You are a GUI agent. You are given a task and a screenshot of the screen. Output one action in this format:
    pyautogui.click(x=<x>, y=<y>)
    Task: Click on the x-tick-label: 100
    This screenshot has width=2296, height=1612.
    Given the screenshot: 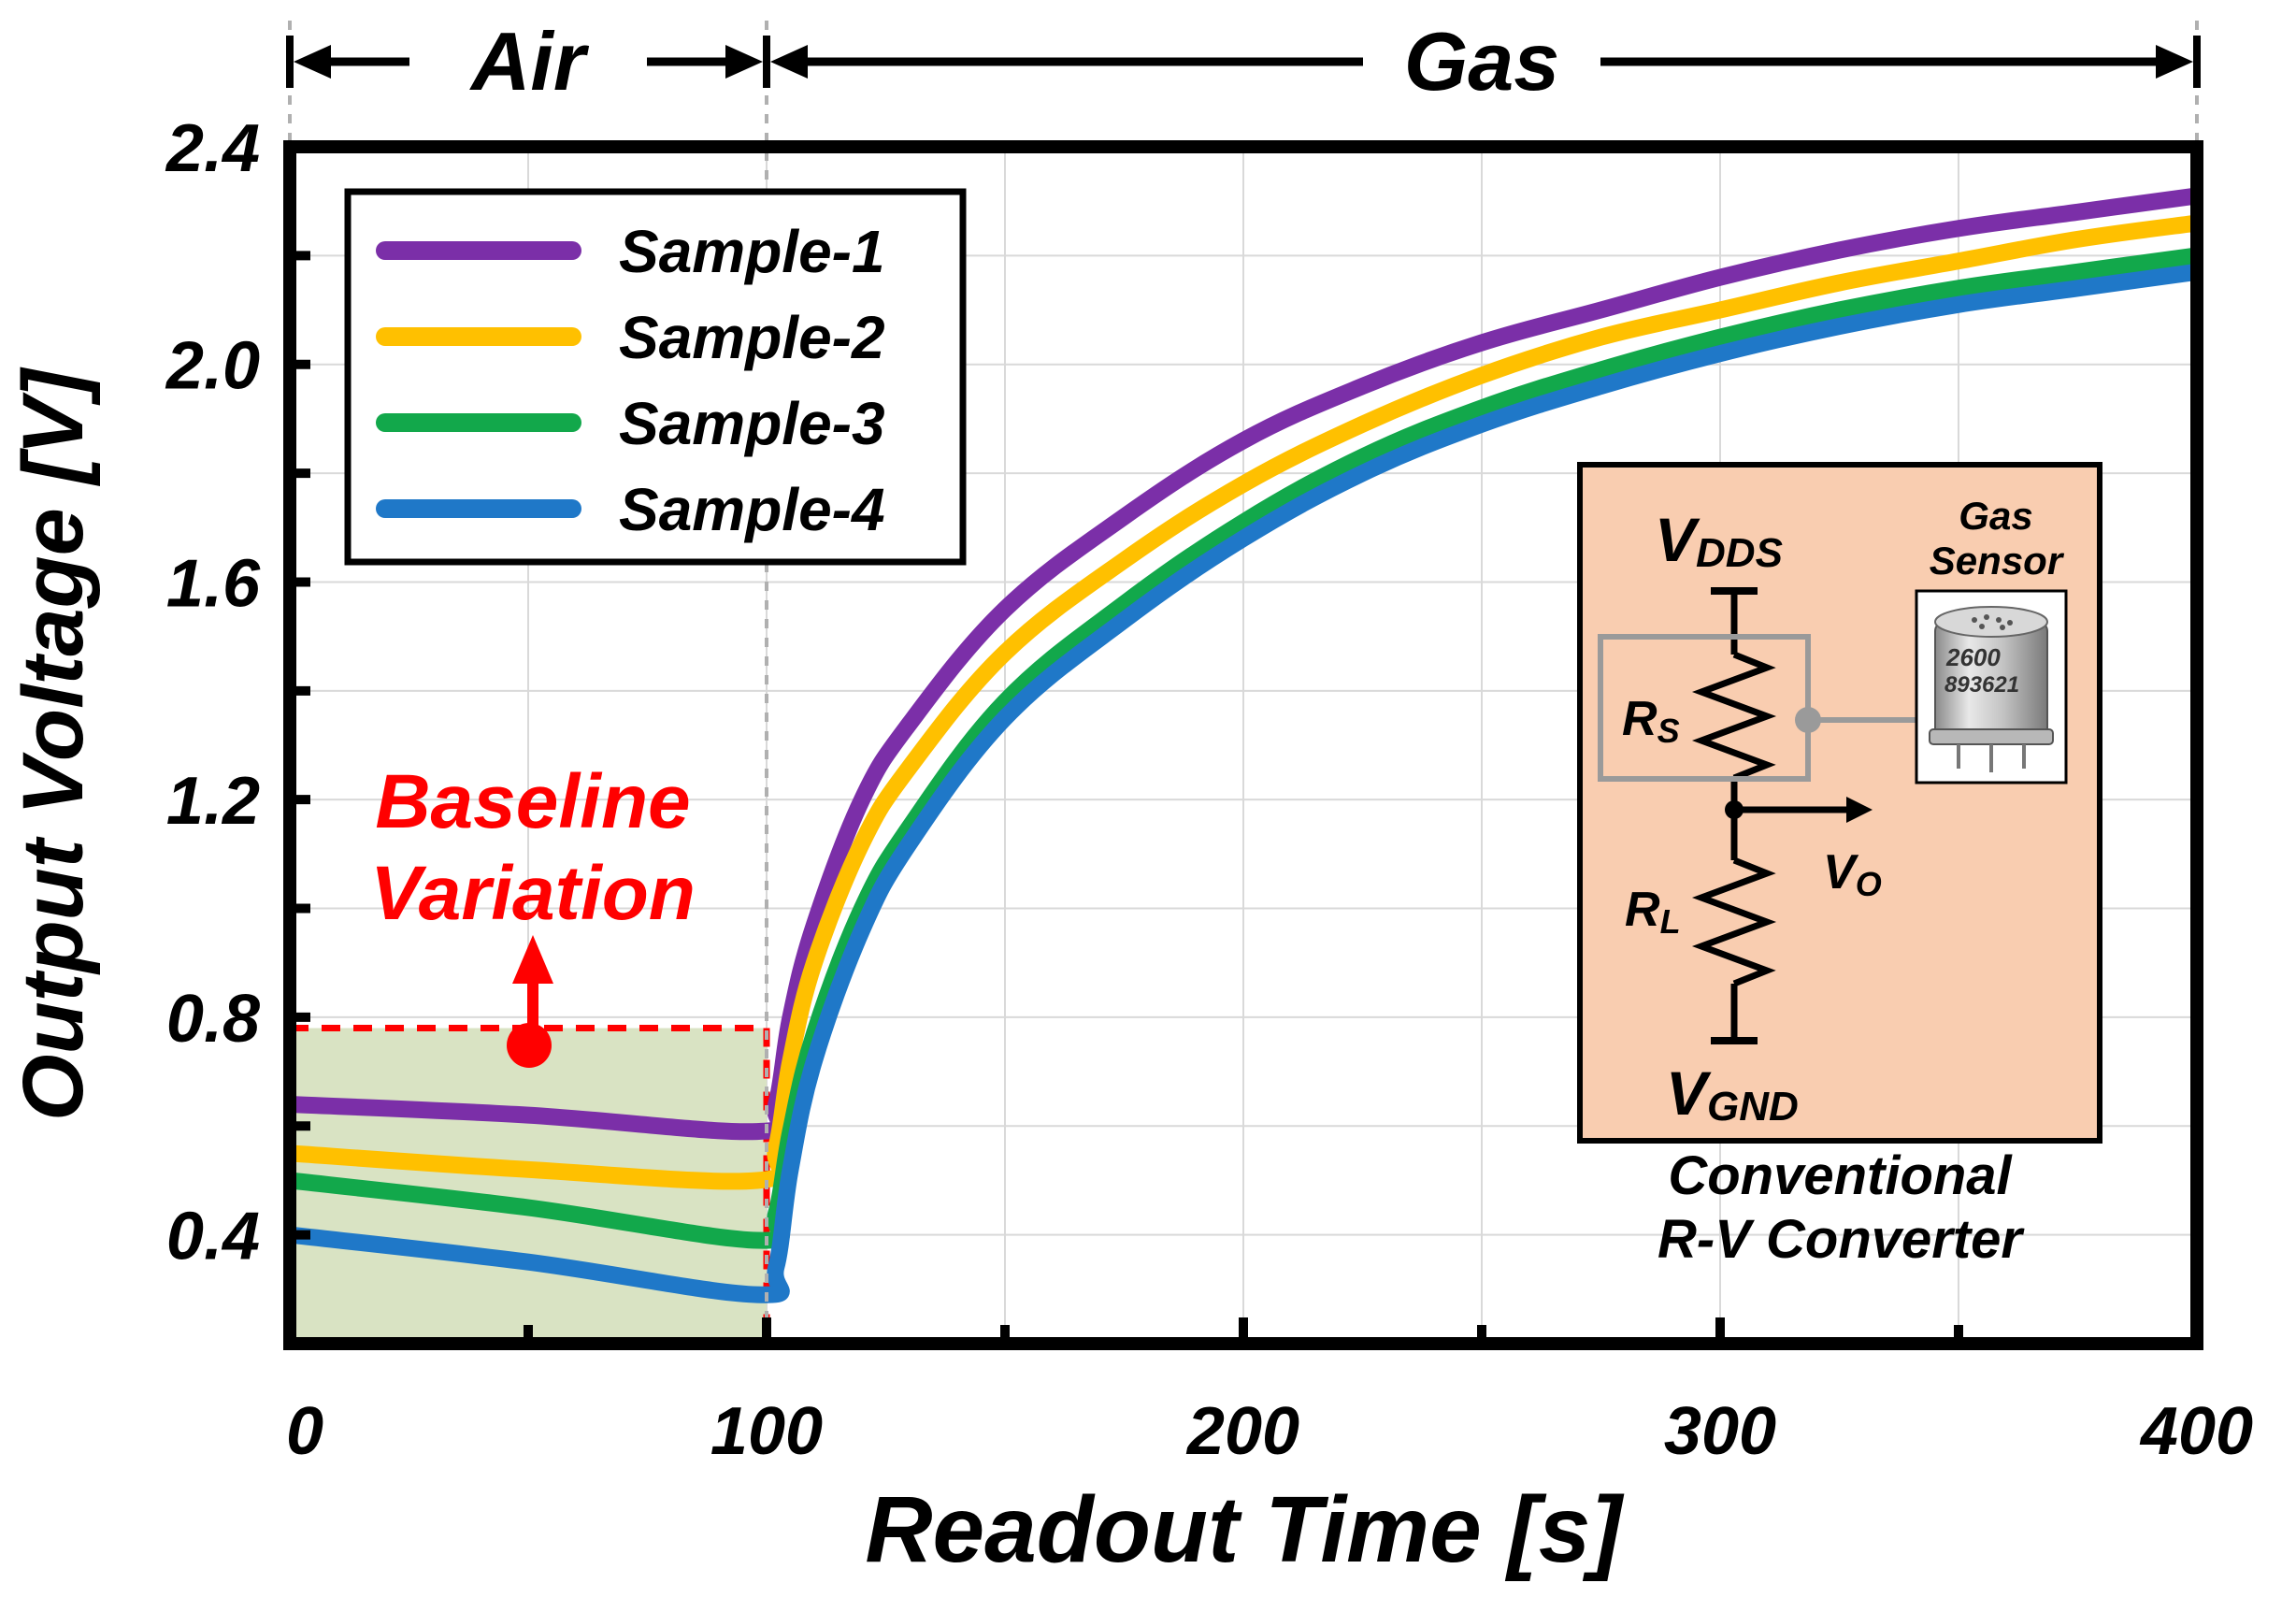 What is the action you would take?
    pyautogui.click(x=766, y=1431)
    